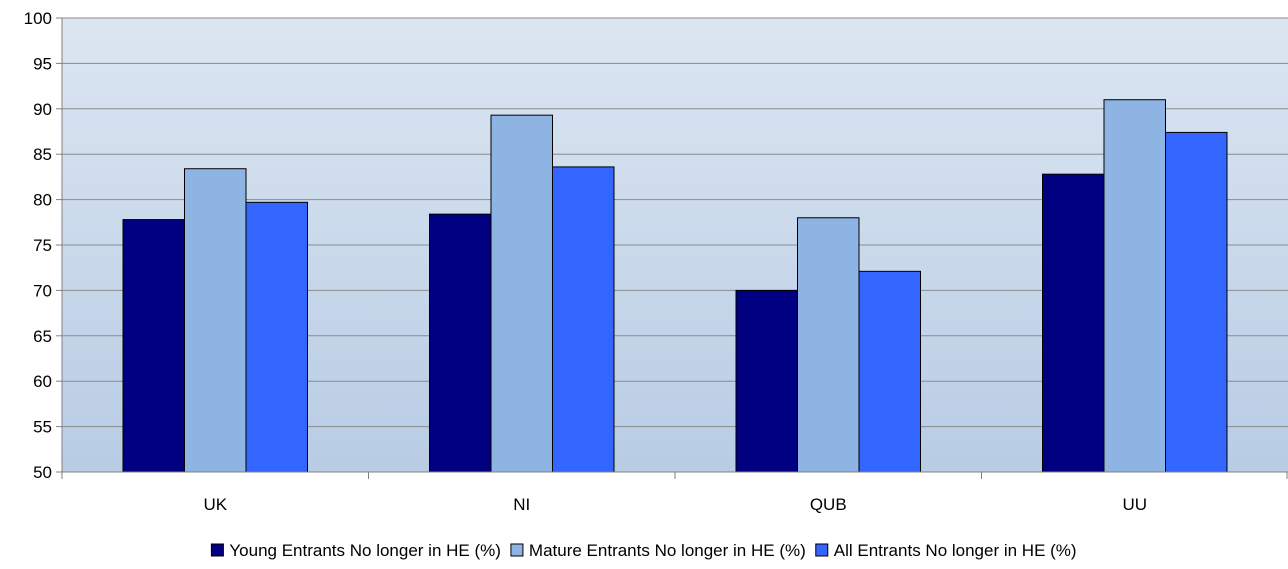 The image size is (1288, 569). Describe the element at coordinates (521, 504) in the screenshot. I see `x-category-label: NI` at that location.